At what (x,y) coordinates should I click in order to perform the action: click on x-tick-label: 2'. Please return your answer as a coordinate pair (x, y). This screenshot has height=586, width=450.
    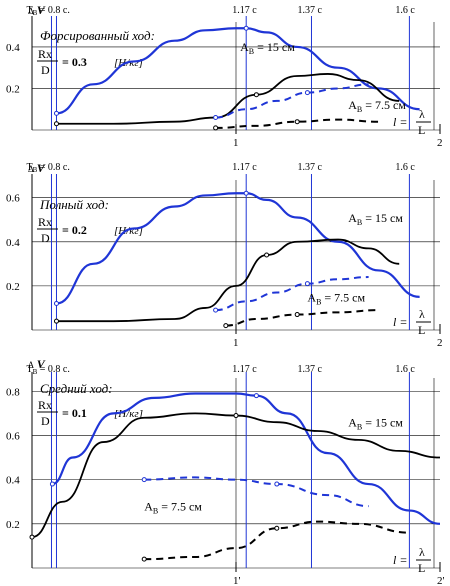
    Looking at the image, I should click on (441, 580).